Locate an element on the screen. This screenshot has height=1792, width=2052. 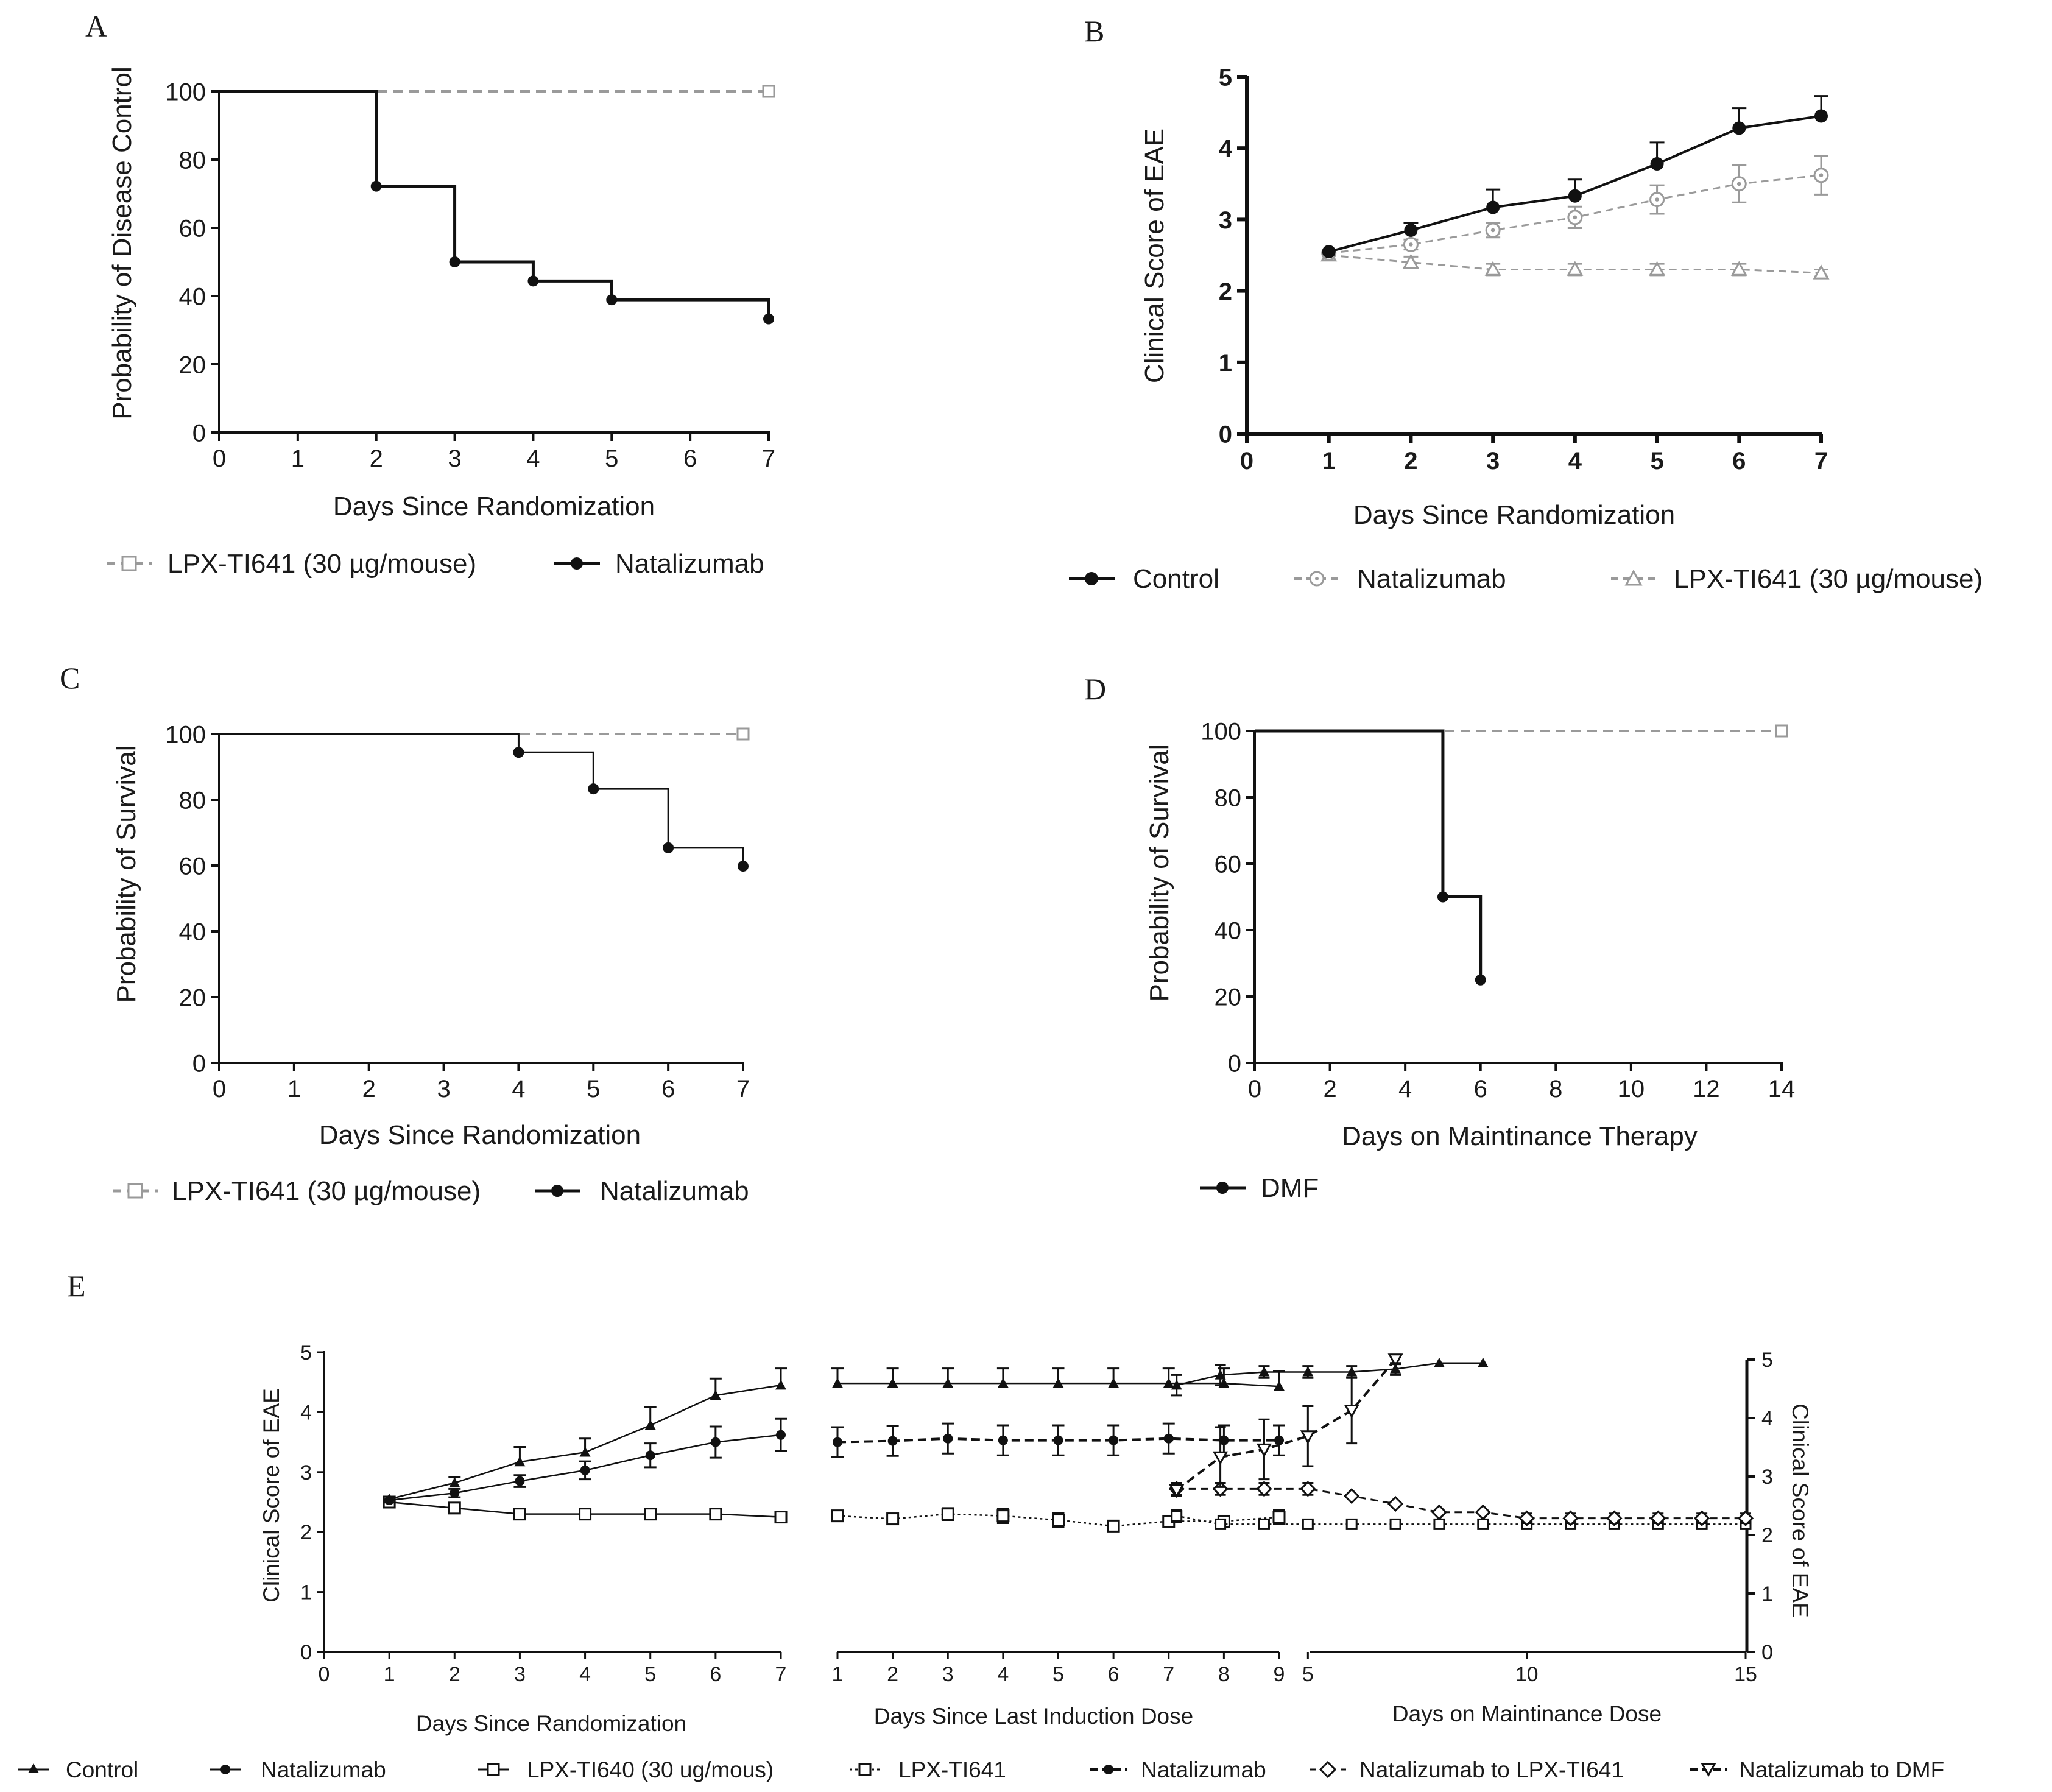
panel-e-xlabel-1: Days Since Randomization is located at coordinates (551, 1723).